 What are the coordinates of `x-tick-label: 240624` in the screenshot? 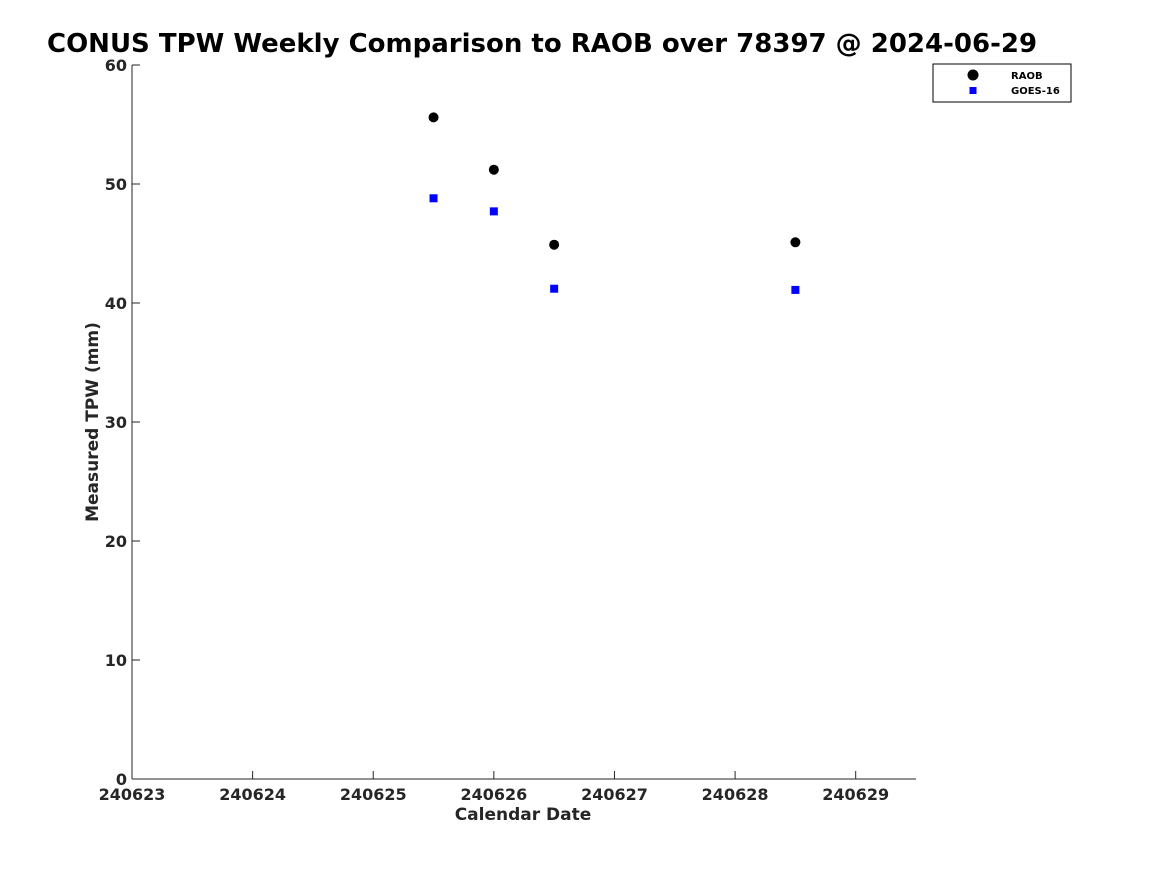 It's located at (252, 794).